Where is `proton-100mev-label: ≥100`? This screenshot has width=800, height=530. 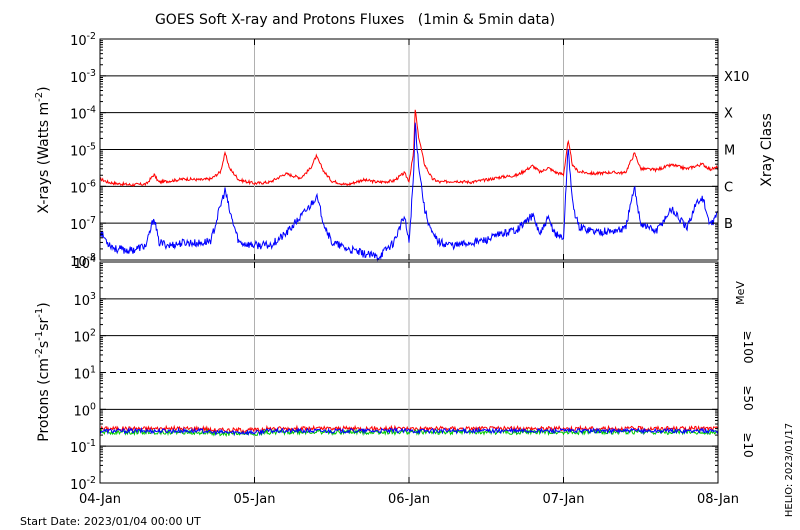
proton-100mev-label: ≥100 is located at coordinates (748, 347).